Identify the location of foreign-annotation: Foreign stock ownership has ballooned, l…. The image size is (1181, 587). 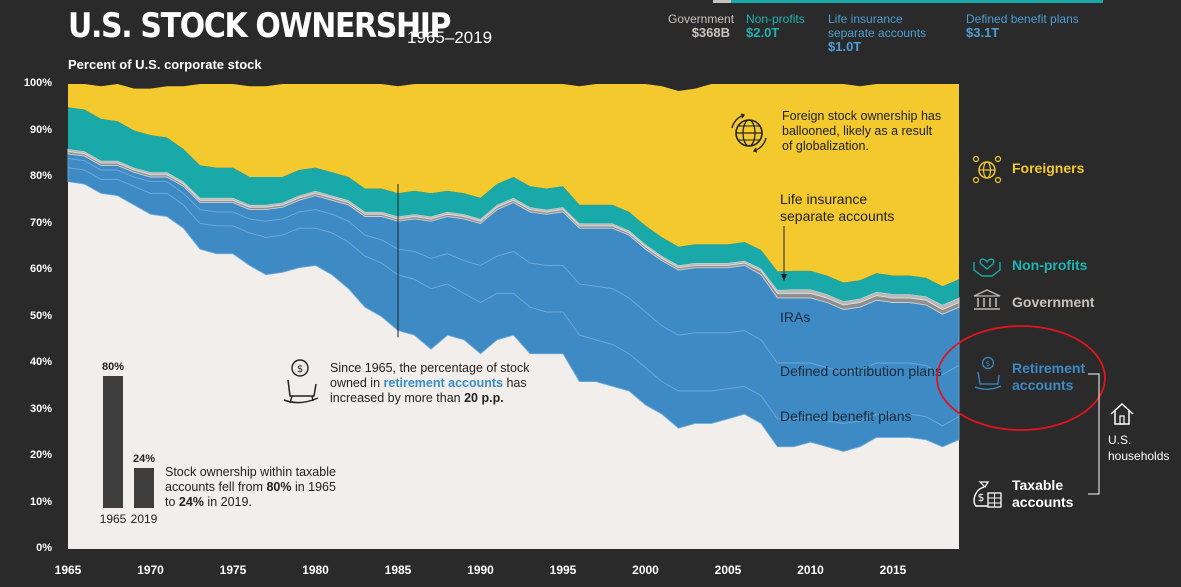
(862, 131).